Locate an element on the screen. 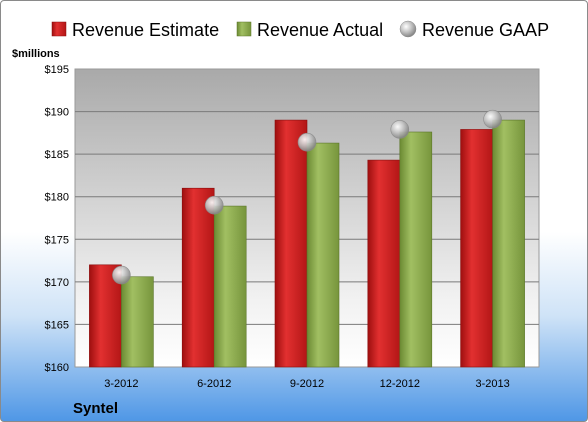 This screenshot has width=588, height=422. x-tick-label: 9-2012 is located at coordinates (307, 384).